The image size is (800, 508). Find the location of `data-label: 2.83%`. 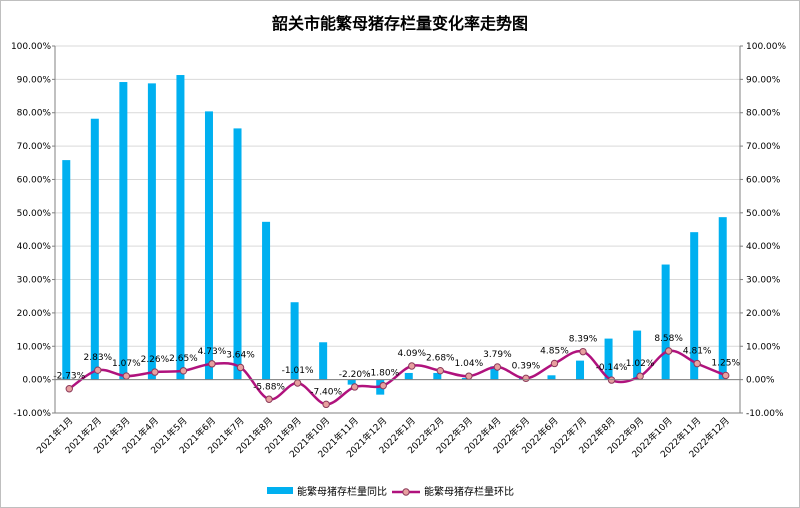

data-label: 2.83% is located at coordinates (98, 358).